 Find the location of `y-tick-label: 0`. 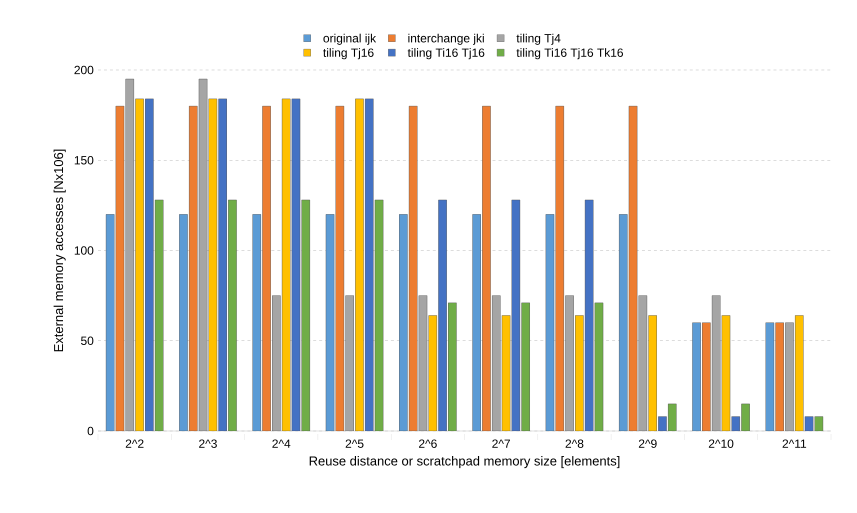

y-tick-label: 0 is located at coordinates (91, 431).